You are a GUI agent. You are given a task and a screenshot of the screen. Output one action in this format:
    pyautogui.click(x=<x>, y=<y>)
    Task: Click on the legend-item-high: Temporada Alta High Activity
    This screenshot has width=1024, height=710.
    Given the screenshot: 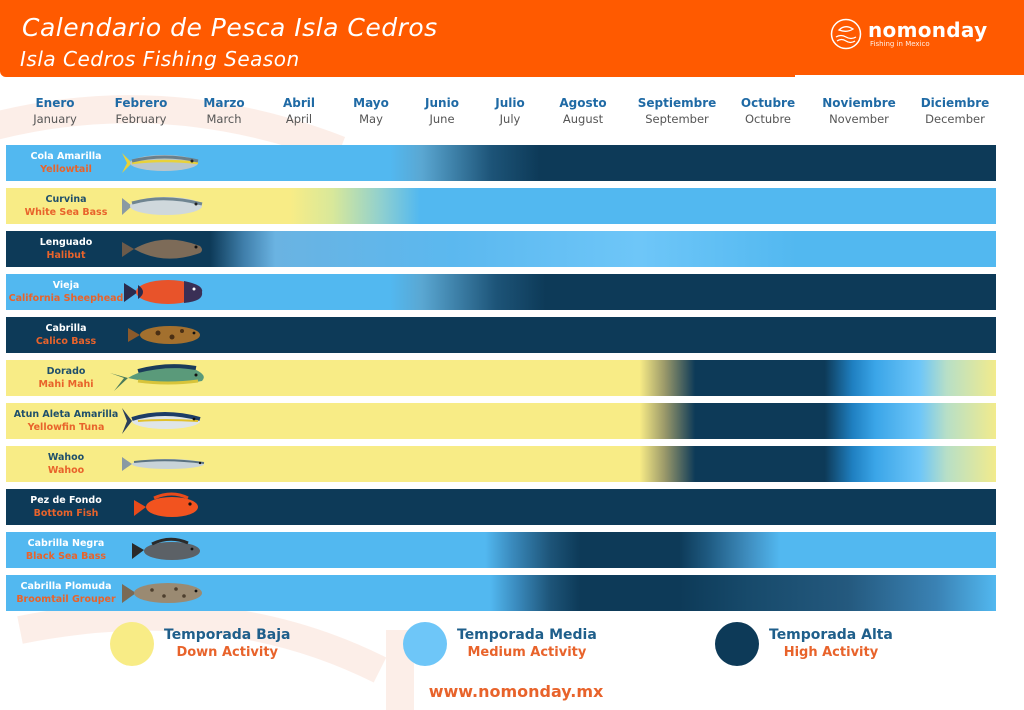 What is the action you would take?
    pyautogui.click(x=804, y=644)
    